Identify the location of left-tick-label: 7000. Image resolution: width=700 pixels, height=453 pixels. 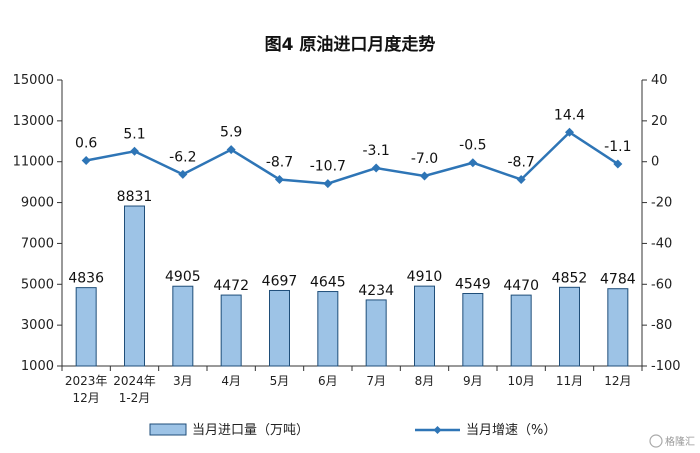
(37, 243).